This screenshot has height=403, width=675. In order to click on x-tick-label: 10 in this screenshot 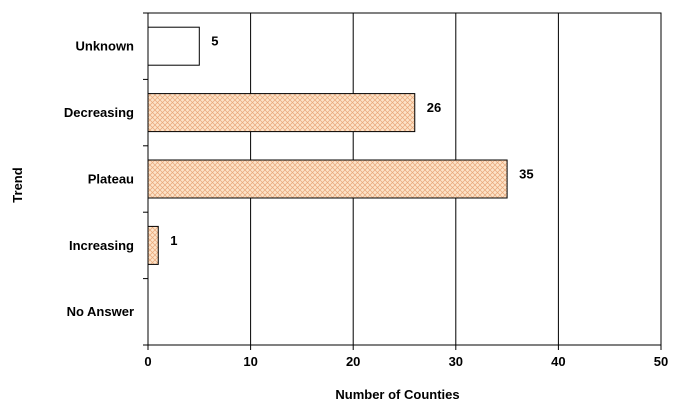, I will do `click(250, 361)`.